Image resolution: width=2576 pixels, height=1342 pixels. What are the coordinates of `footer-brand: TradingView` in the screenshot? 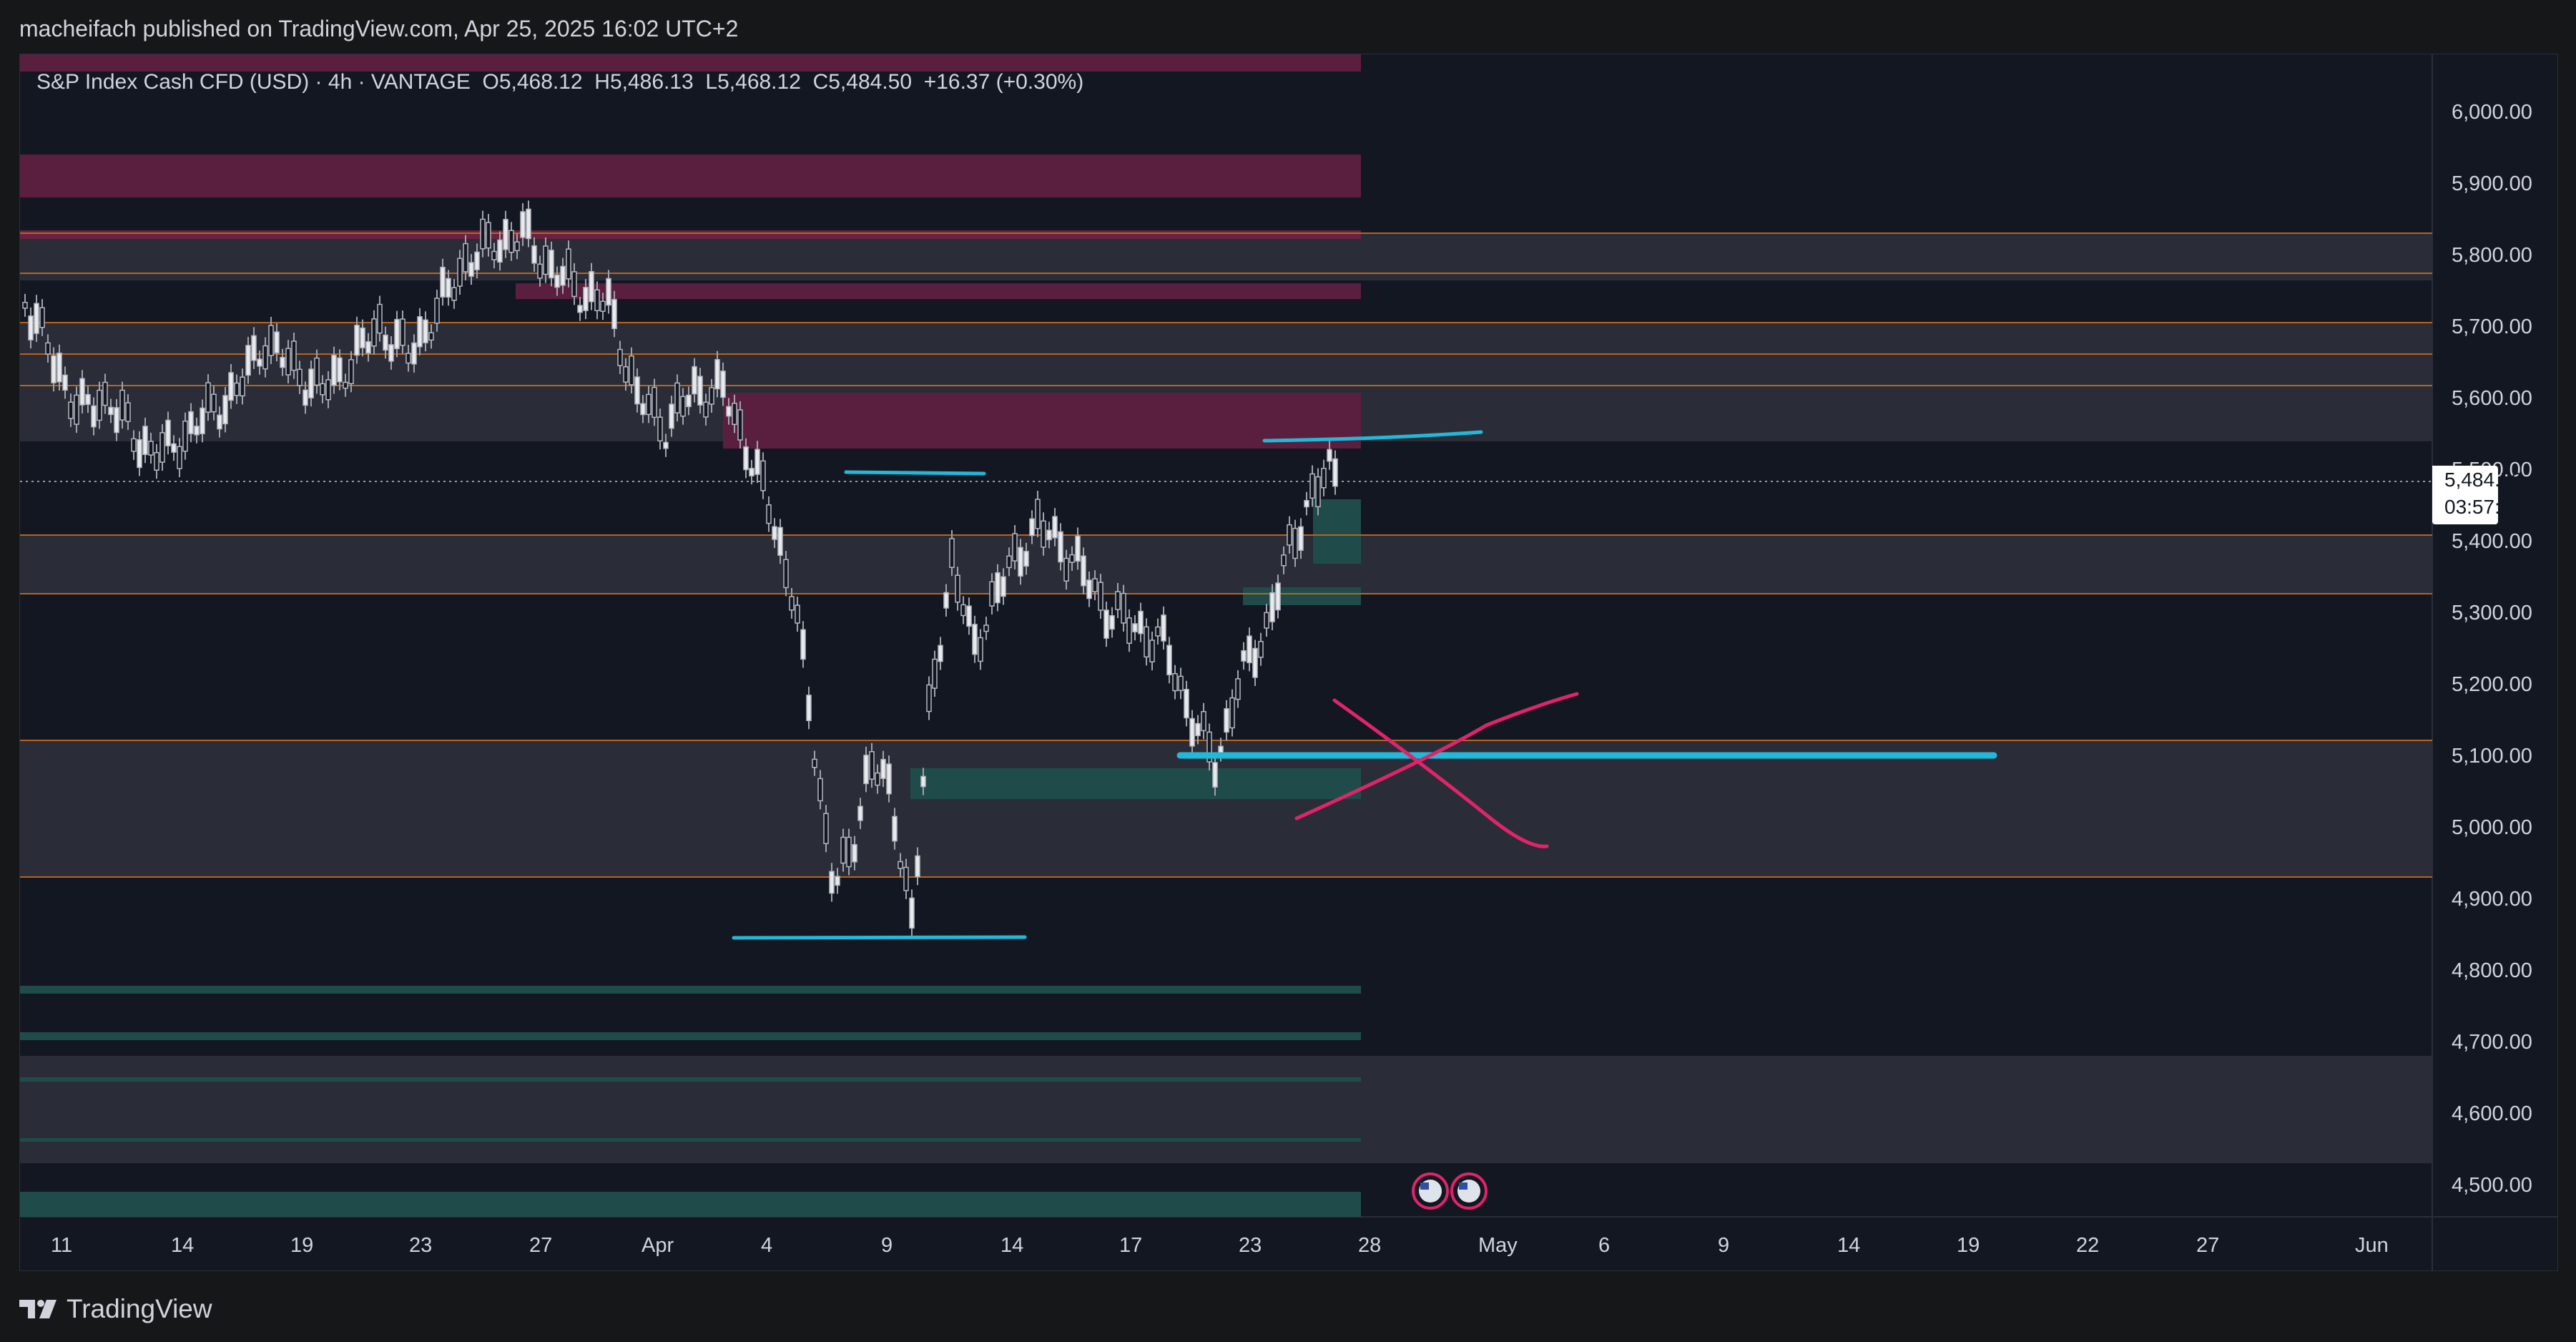 It's located at (115, 1309).